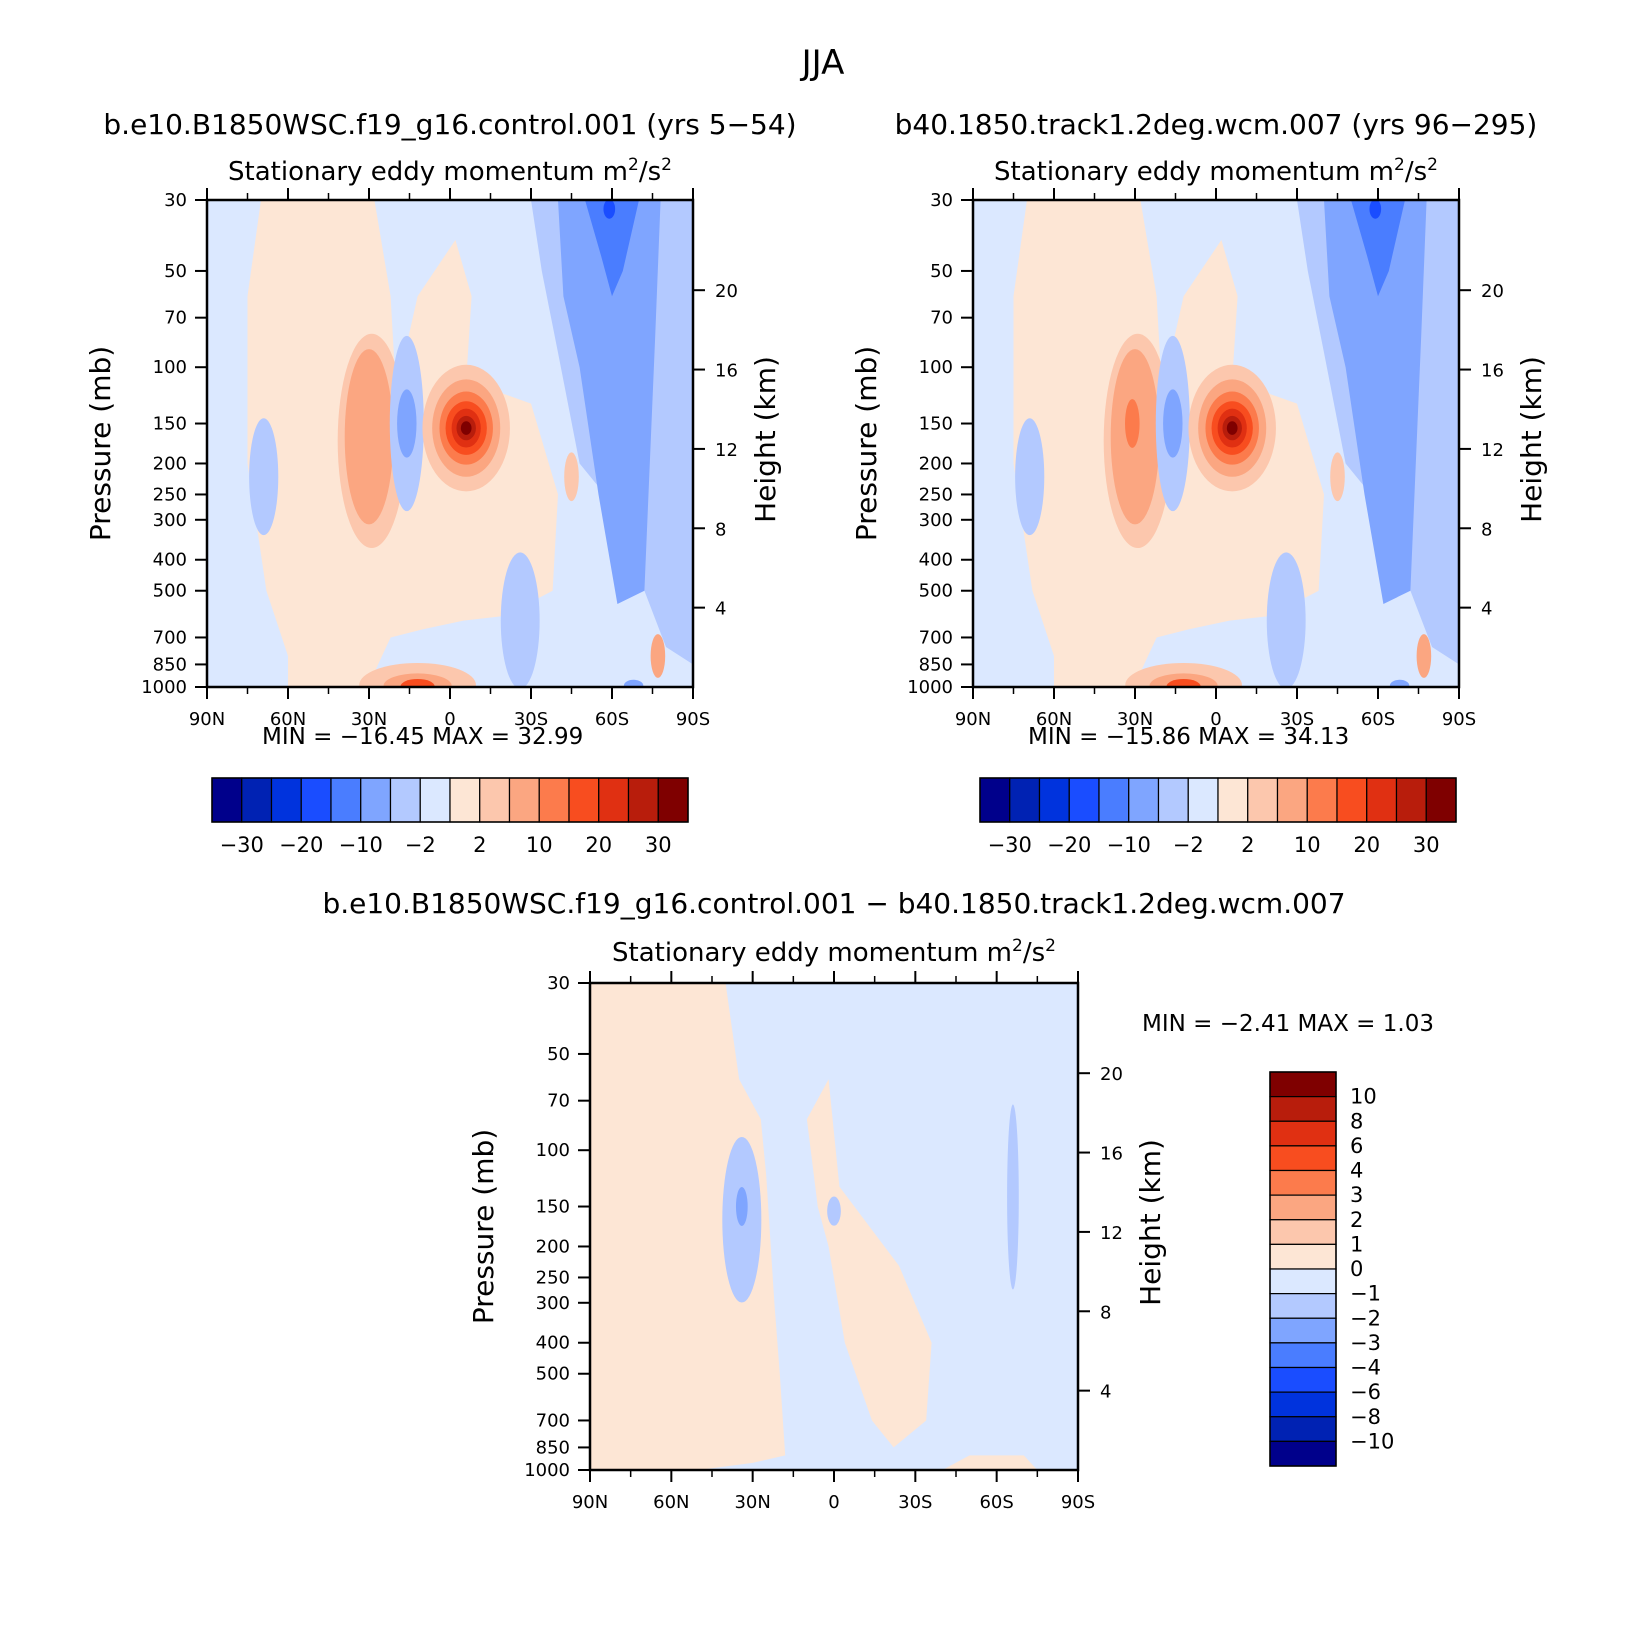  I want to click on colorbar: −30 −20 −10 −2 2 10 20 30, so click(450, 817).